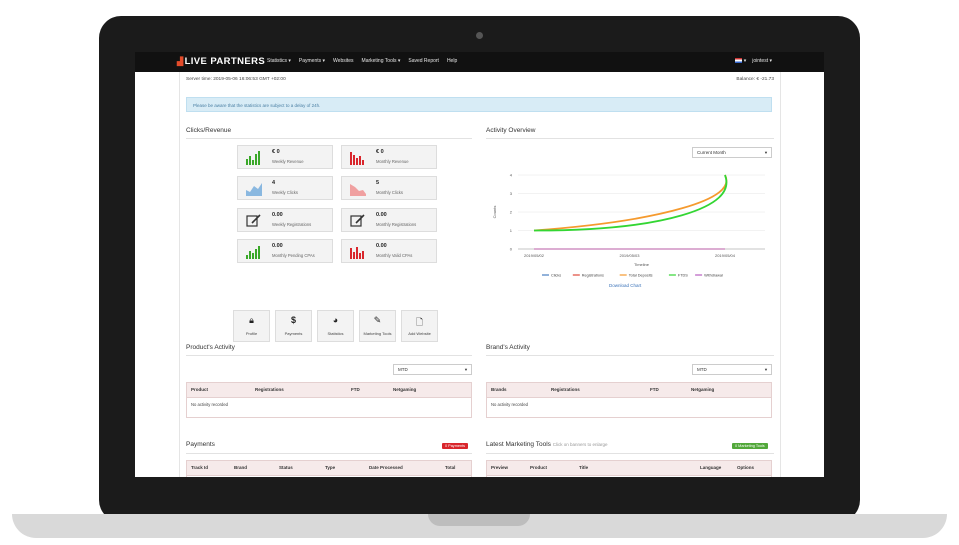  I want to click on nav-help: Help, so click(452, 61).